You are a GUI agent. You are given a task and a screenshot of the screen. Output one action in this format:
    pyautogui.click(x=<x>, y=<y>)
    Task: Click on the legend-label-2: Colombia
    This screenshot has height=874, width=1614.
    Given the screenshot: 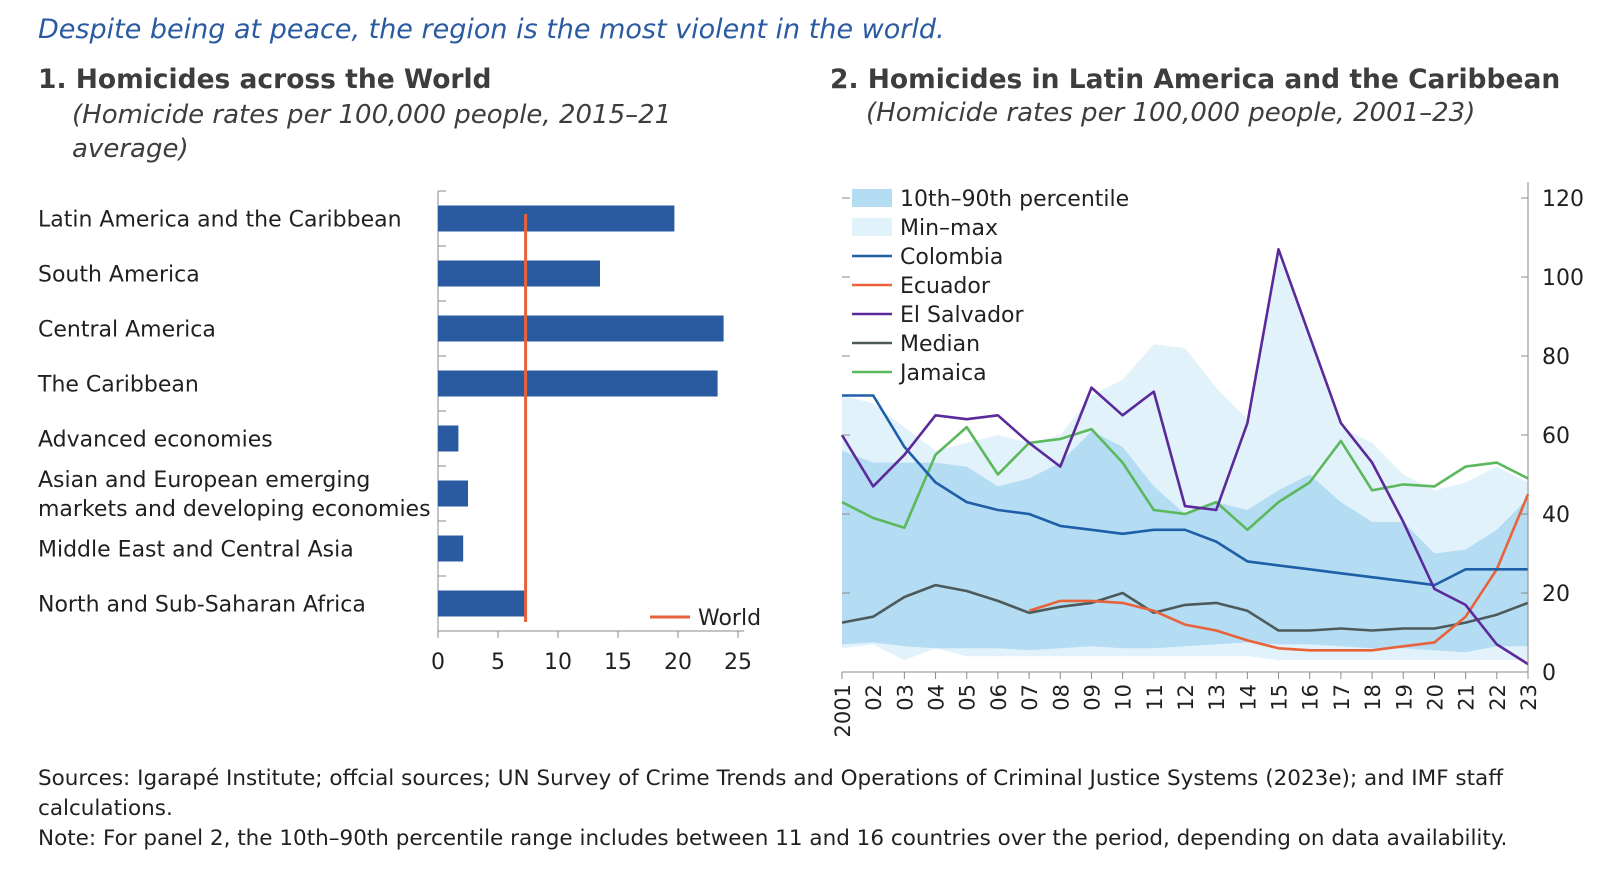 What is the action you would take?
    pyautogui.click(x=951, y=257)
    